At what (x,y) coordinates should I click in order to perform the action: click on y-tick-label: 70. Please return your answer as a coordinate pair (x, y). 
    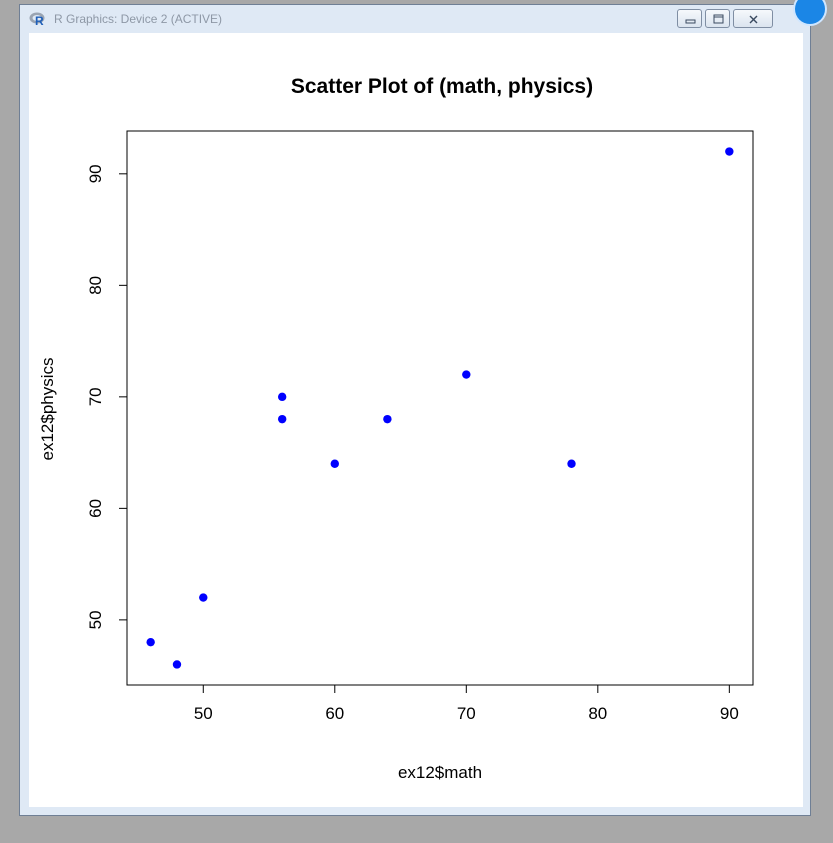
    Looking at the image, I should click on (95, 396).